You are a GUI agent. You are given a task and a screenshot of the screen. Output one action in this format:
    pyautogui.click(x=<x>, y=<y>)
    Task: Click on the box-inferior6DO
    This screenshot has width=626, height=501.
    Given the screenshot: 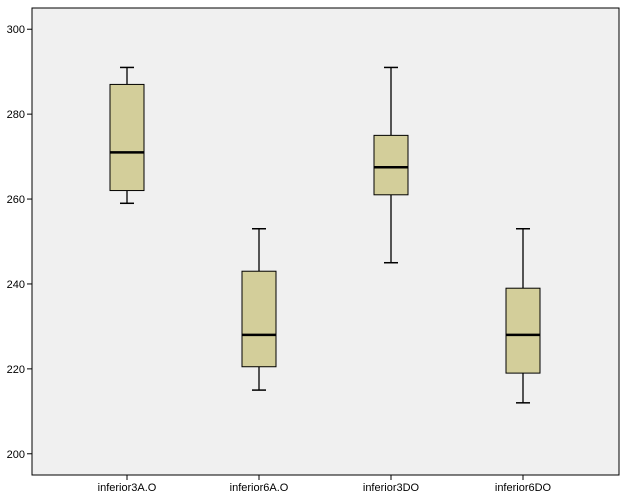 What is the action you would take?
    pyautogui.click(x=523, y=316)
    